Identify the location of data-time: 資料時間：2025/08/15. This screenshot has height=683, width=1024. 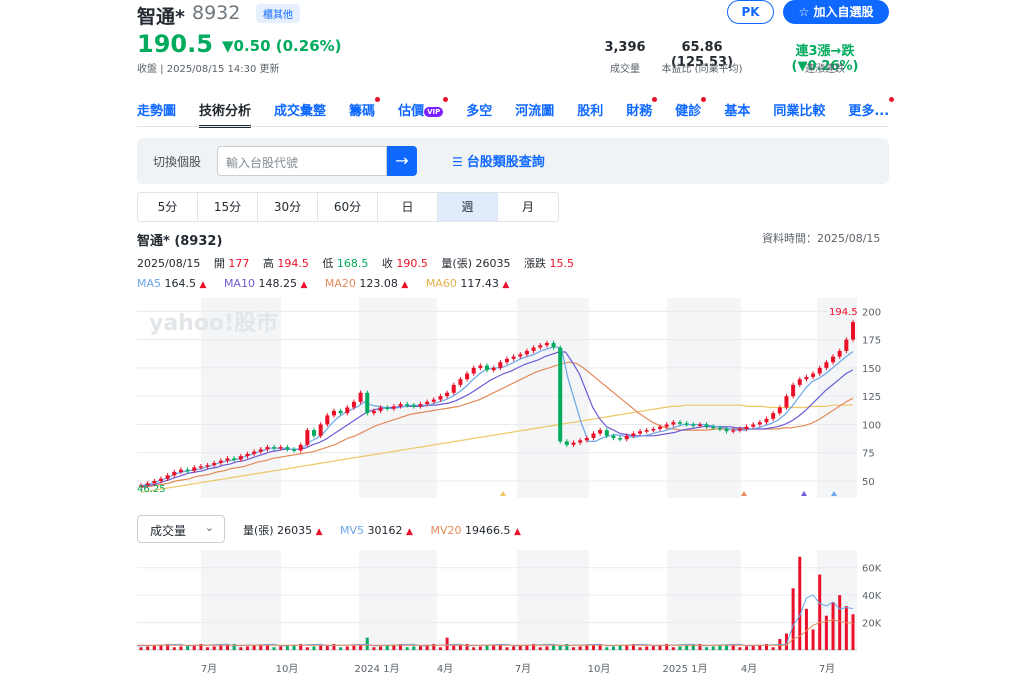
(821, 238).